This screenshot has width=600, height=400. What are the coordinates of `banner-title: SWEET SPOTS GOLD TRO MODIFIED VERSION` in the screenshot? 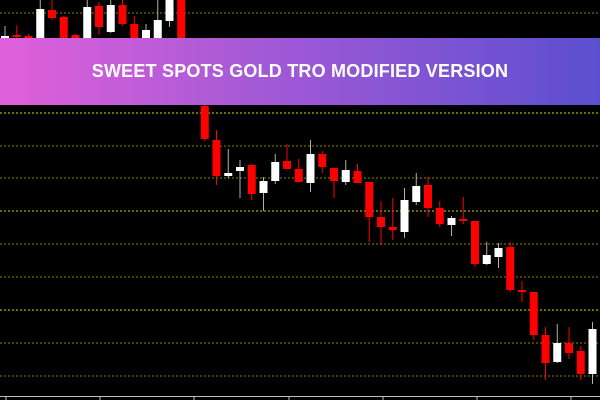 It's located at (300, 71).